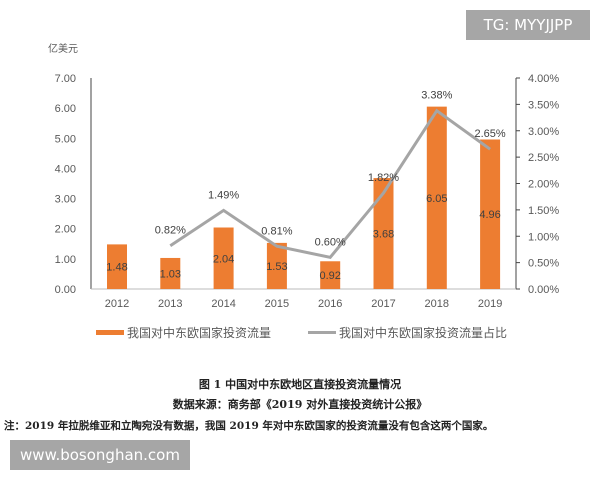  Describe the element at coordinates (543, 237) in the screenshot. I see `y2-tick-label: 1.00%` at that location.